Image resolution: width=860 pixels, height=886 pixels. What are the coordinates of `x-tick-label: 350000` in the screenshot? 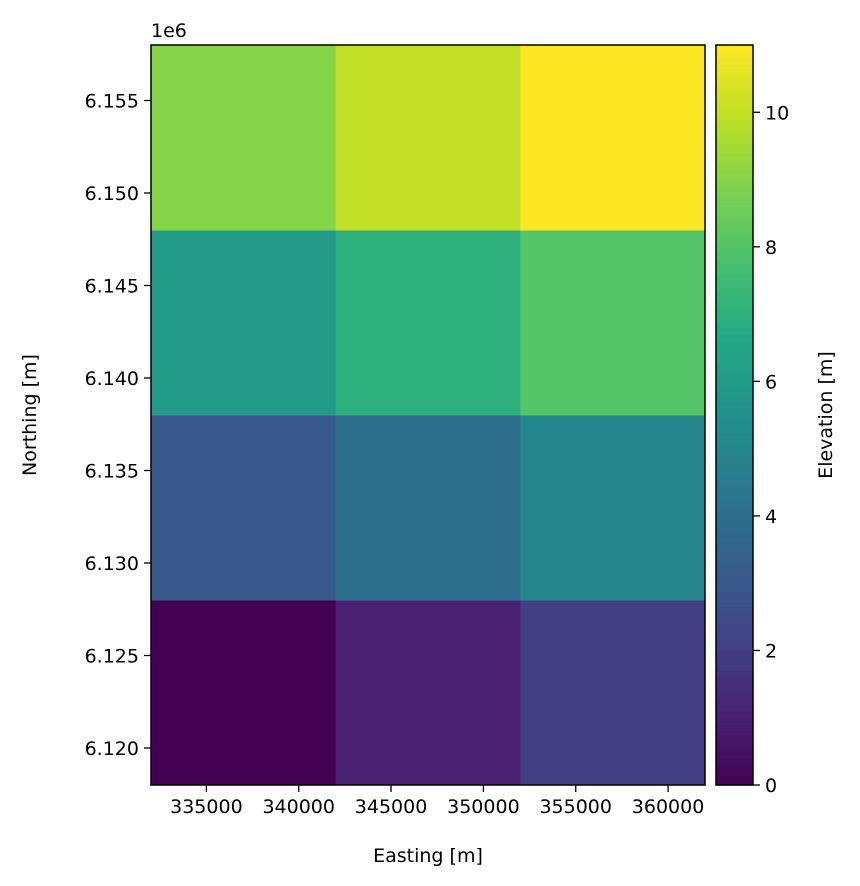 It's located at (483, 807).